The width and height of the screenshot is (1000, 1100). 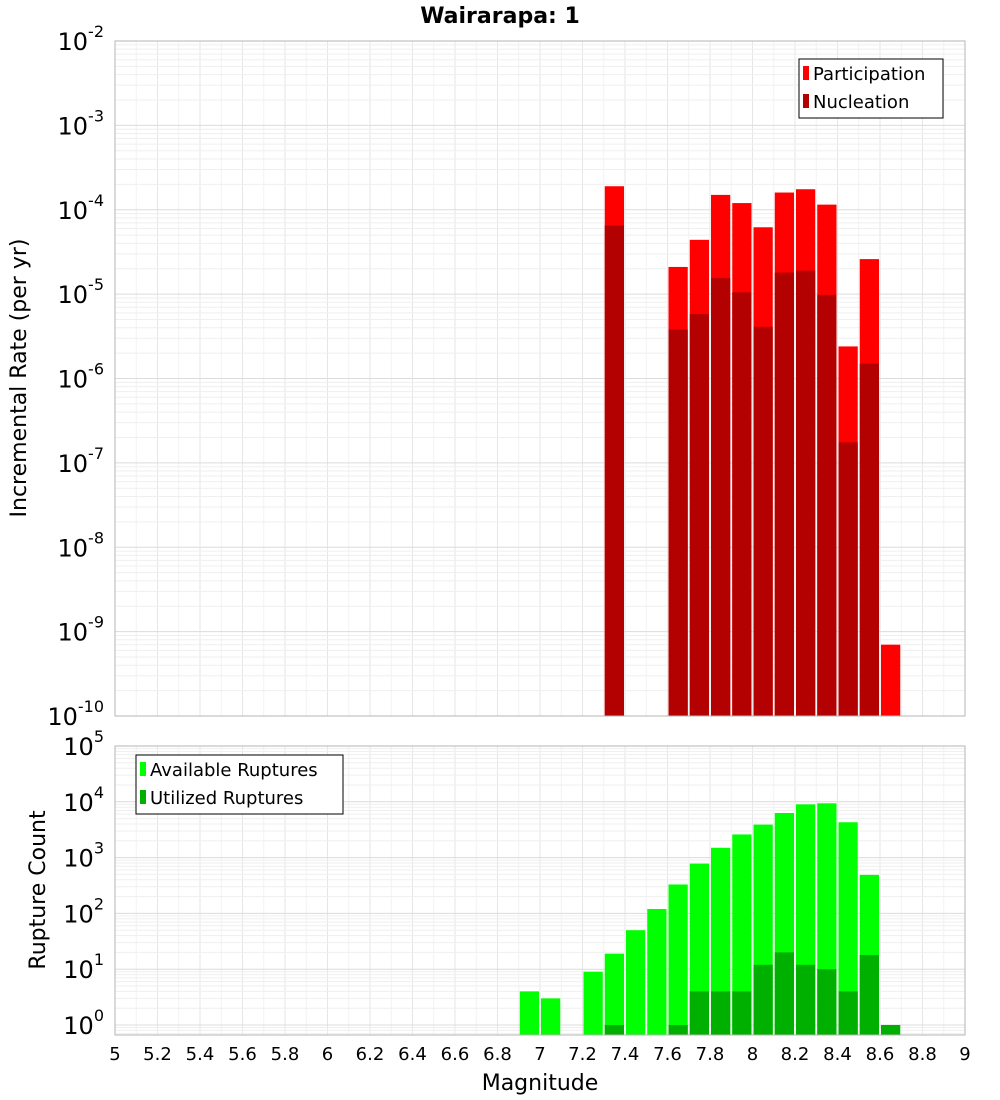 I want to click on y-tick-label: 10³, so click(x=83, y=856).